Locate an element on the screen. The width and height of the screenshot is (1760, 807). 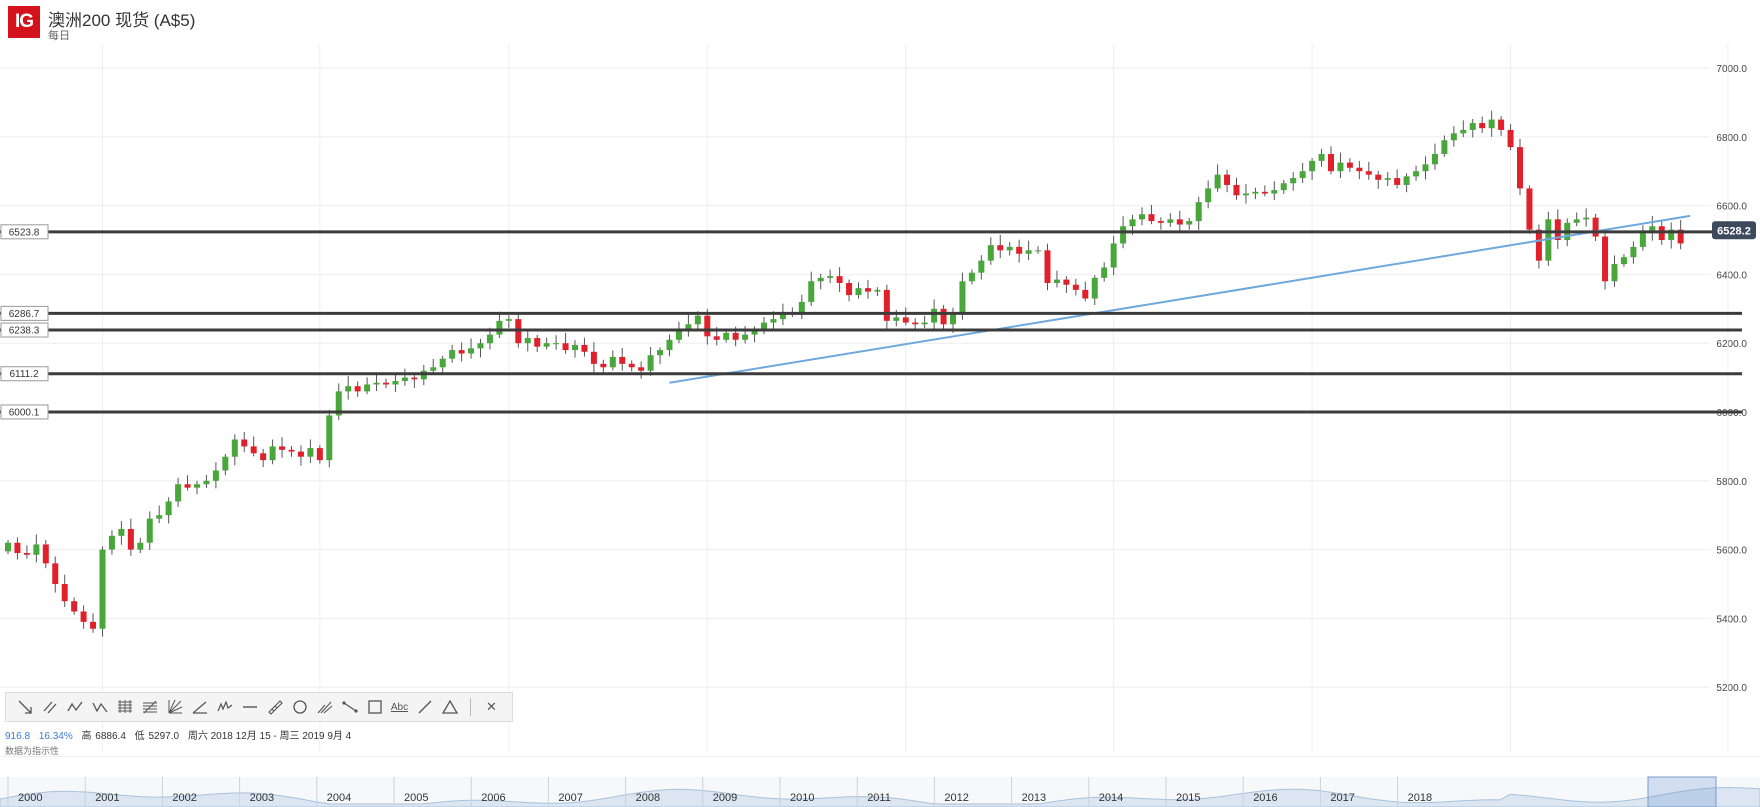
navigator-window is located at coordinates (1682, 791).